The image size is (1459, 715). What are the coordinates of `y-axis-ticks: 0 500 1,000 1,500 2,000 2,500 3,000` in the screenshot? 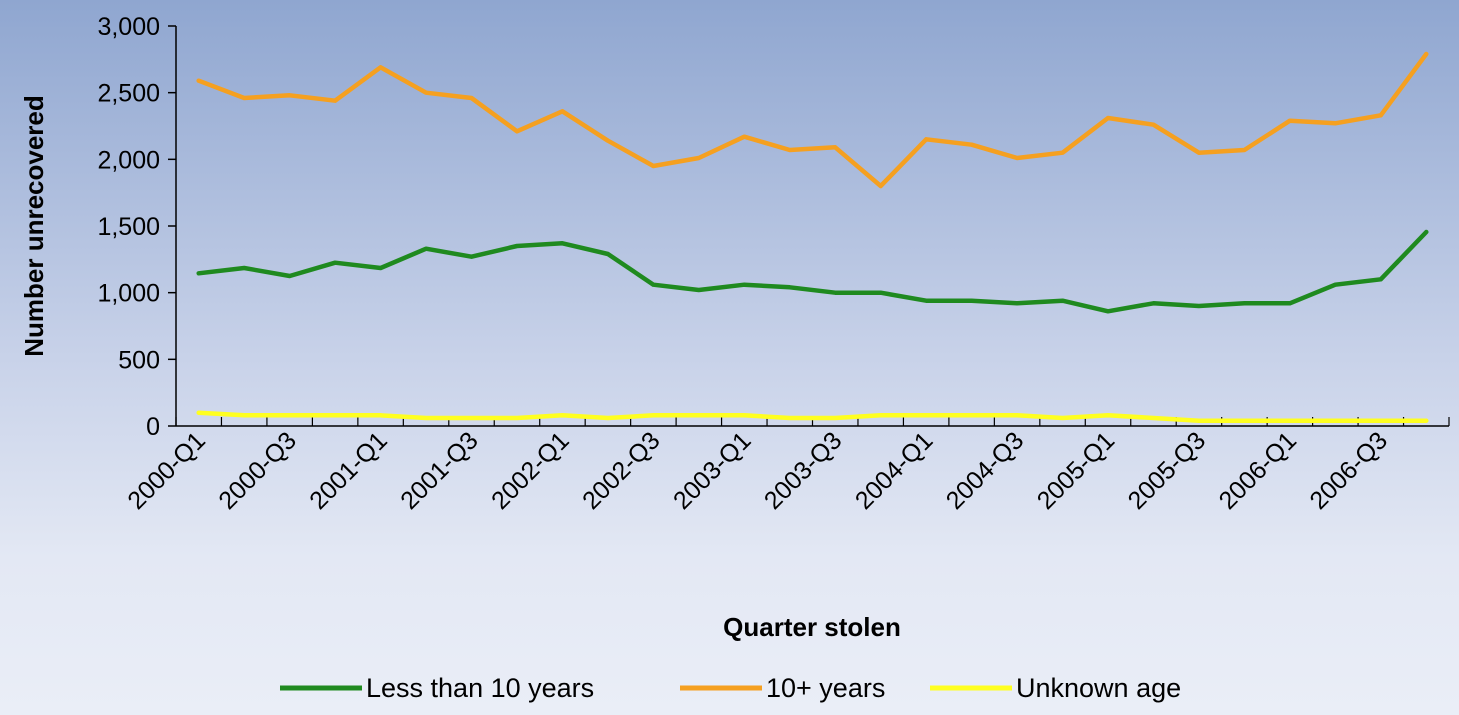 It's located at (136, 227).